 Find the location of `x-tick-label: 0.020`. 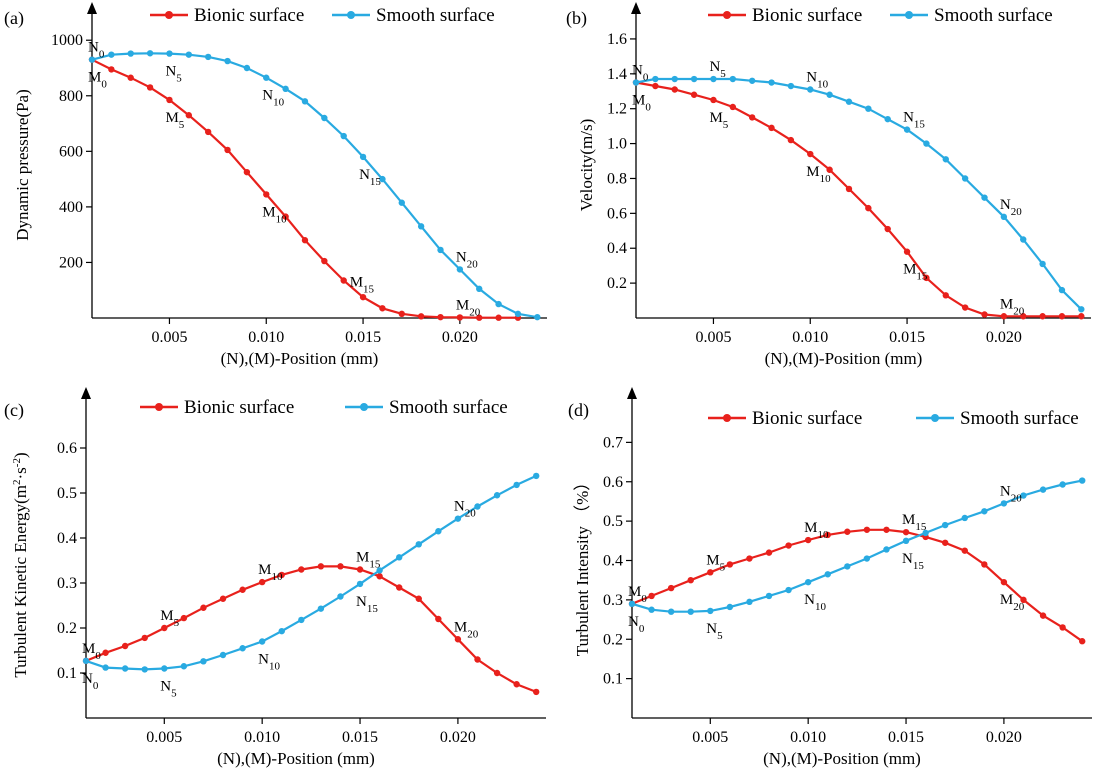

x-tick-label: 0.020 is located at coordinates (1004, 737).